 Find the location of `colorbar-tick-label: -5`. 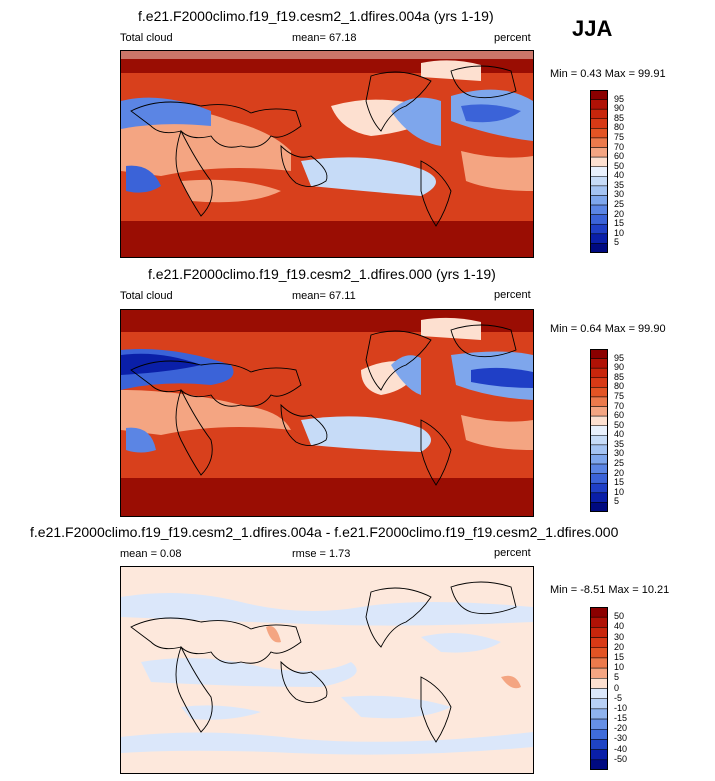

colorbar-tick-label: -5 is located at coordinates (618, 697).